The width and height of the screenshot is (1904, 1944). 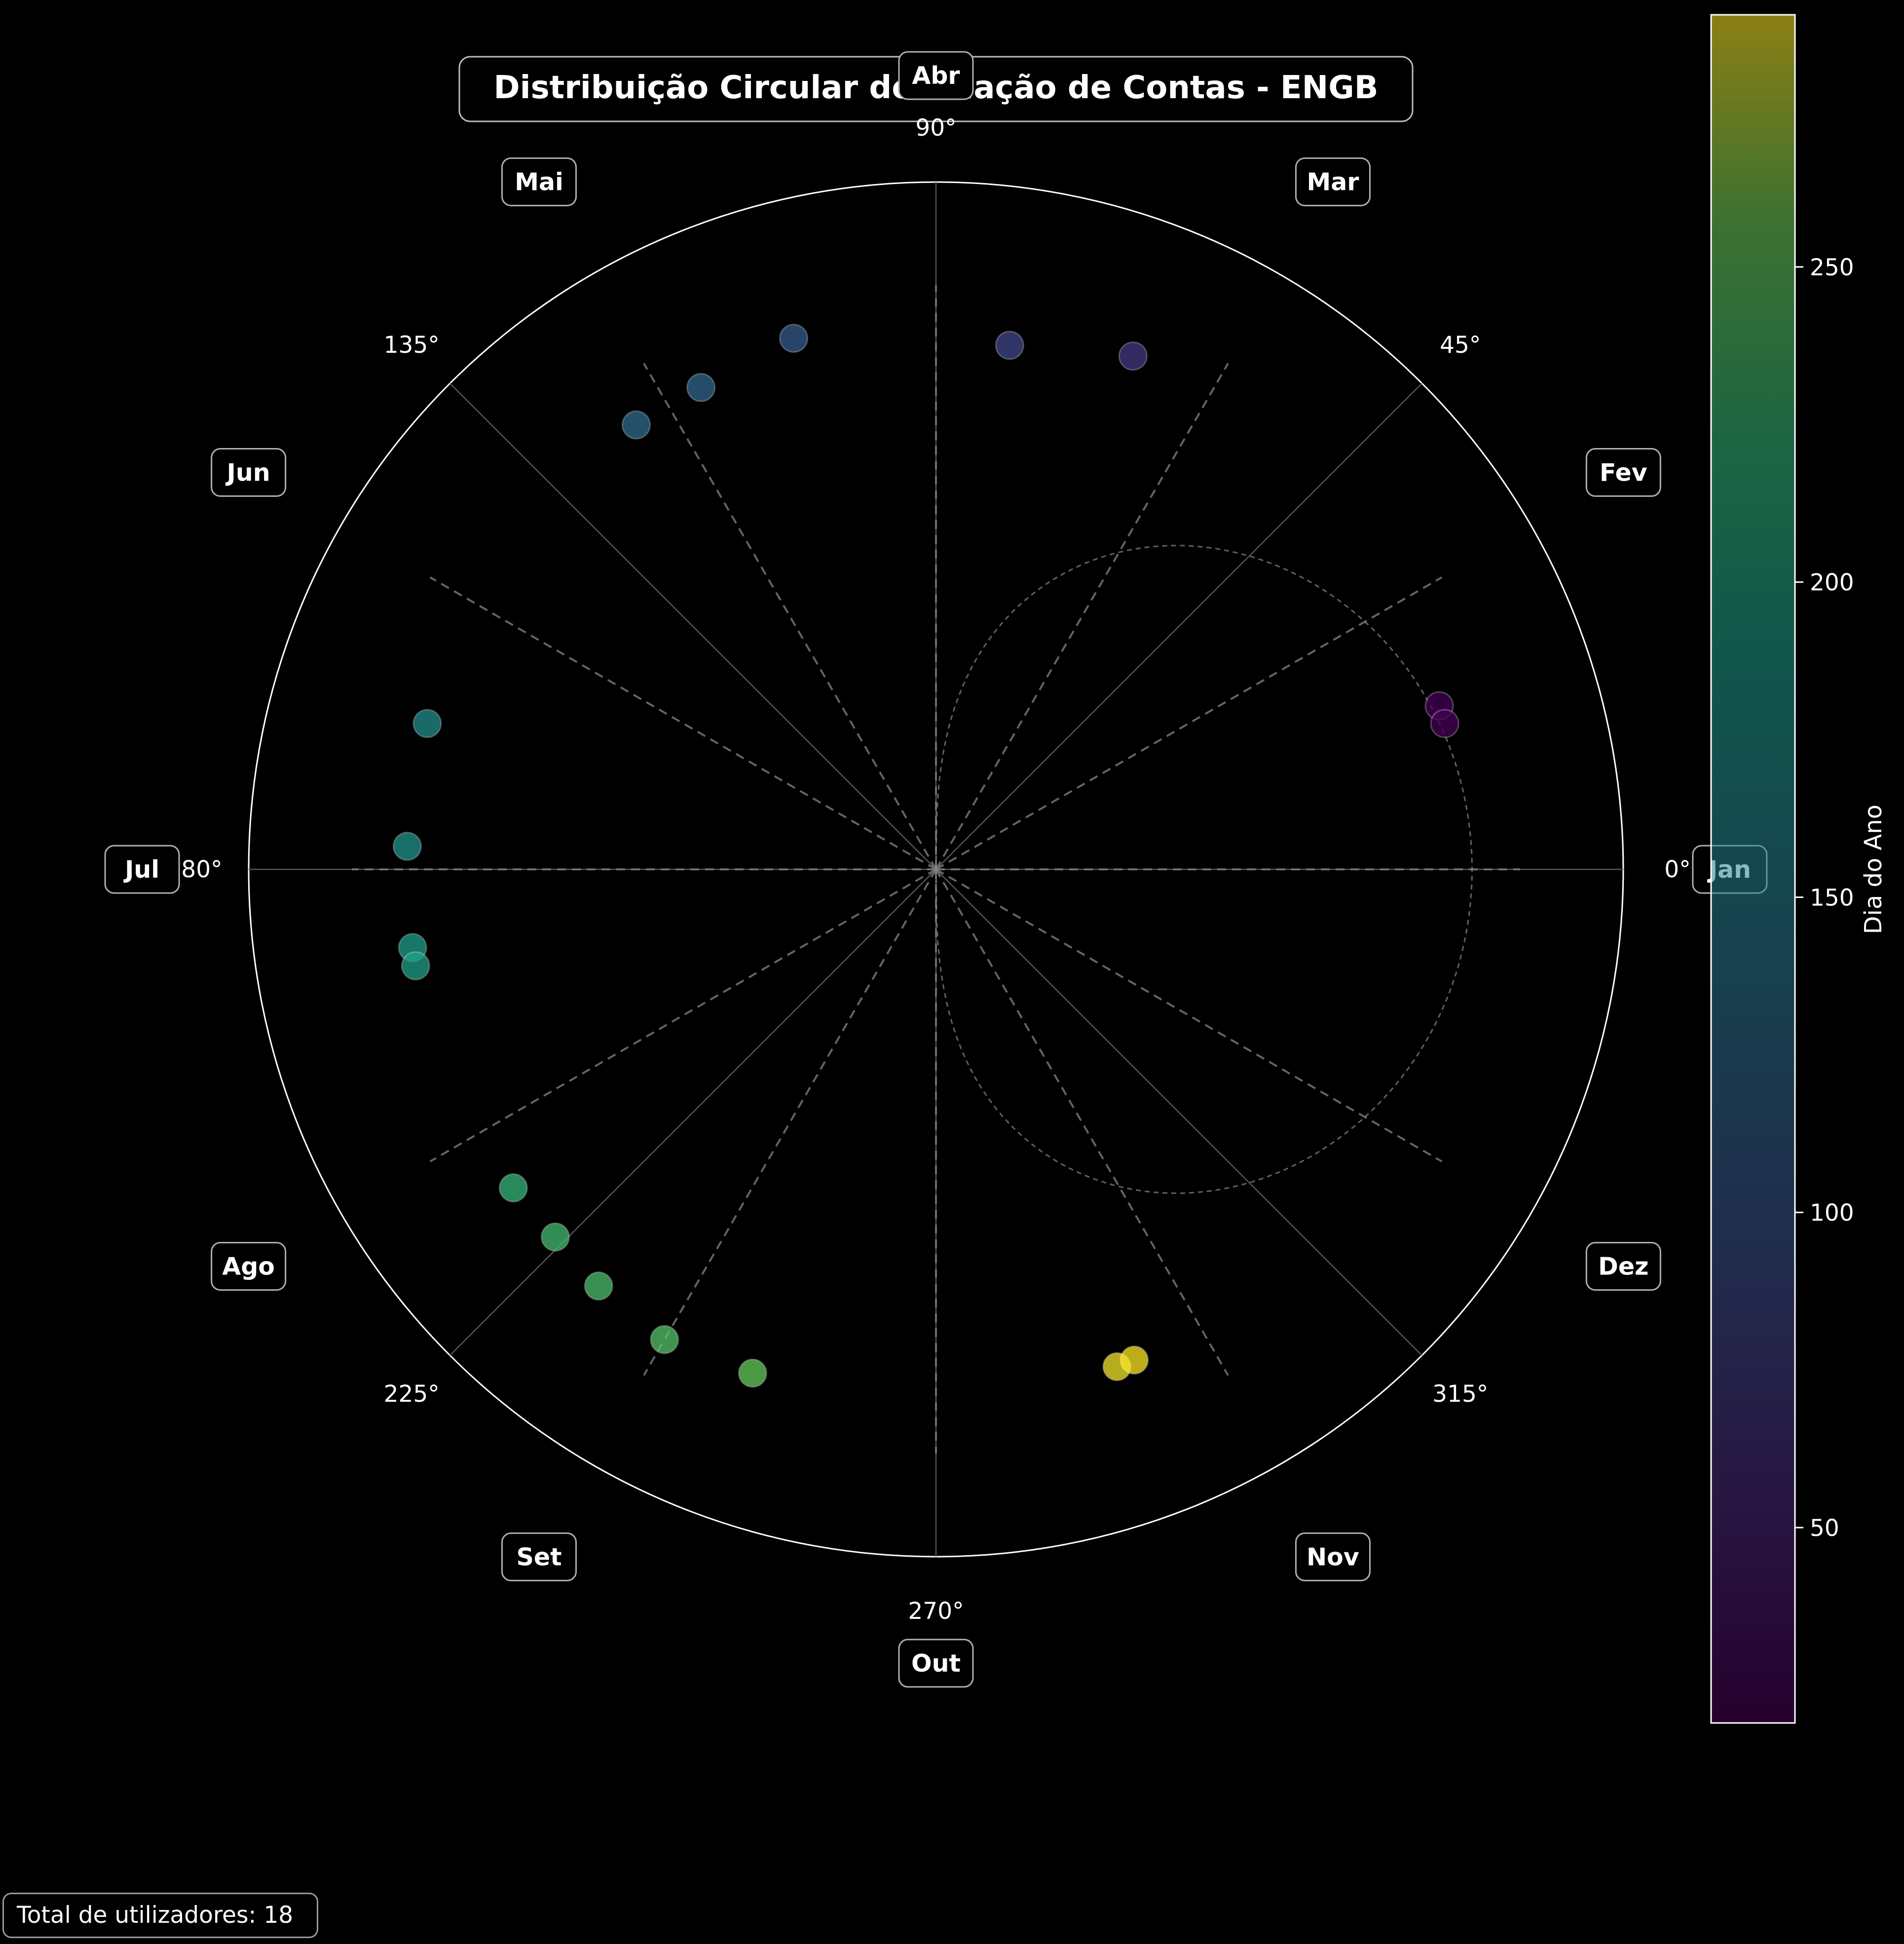 I want to click on colorbar: 50 100 150 200 250 Dia do Ano, so click(x=1798, y=869).